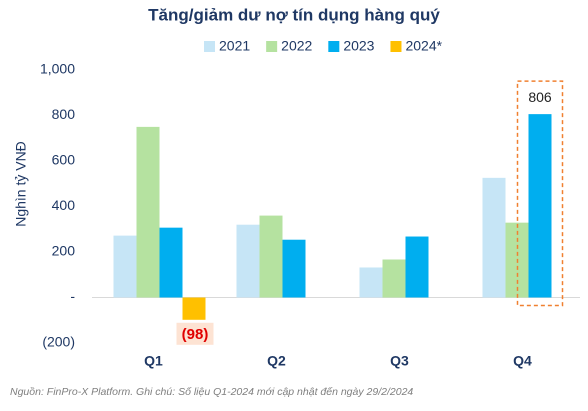 The image size is (588, 411). I want to click on data-label: 806, so click(540, 97).